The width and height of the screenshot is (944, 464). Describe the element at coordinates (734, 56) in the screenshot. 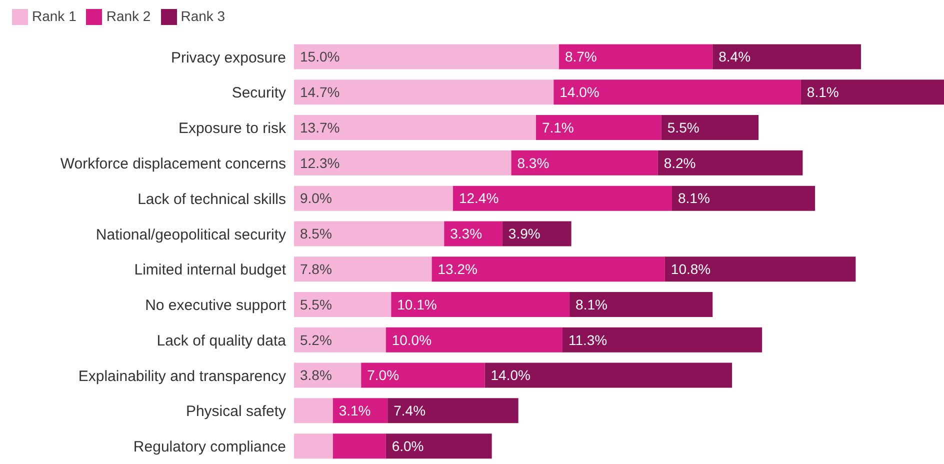

I see `data-label: 8.4%` at that location.